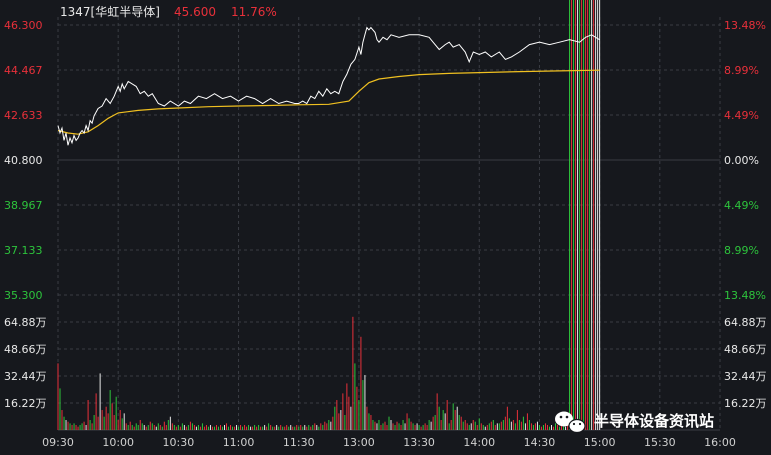  What do you see at coordinates (179, 442) in the screenshot?
I see `time-tick-label: 10:30` at bounding box center [179, 442].